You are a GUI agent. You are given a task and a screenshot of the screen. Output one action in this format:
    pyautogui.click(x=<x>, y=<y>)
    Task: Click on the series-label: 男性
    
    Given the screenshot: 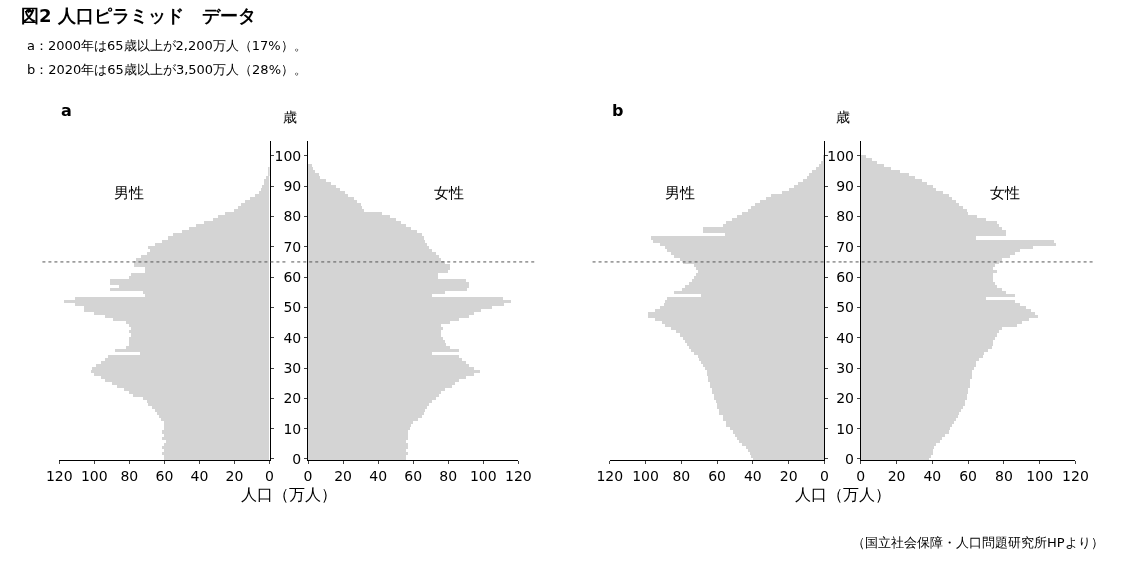 What is the action you would take?
    pyautogui.click(x=680, y=193)
    